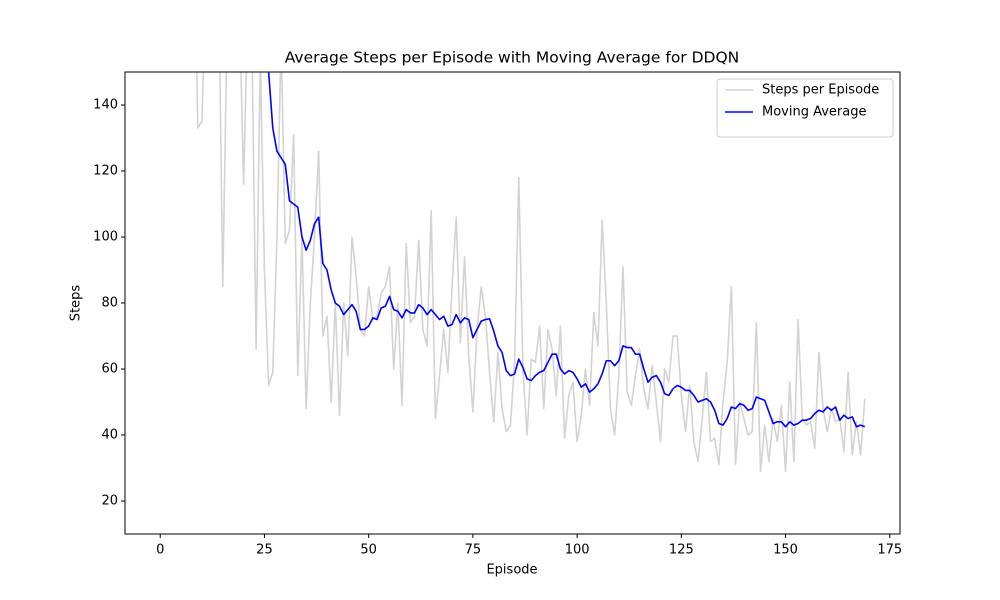 This screenshot has width=1000, height=600. I want to click on y-tick-label: 20, so click(109, 501).